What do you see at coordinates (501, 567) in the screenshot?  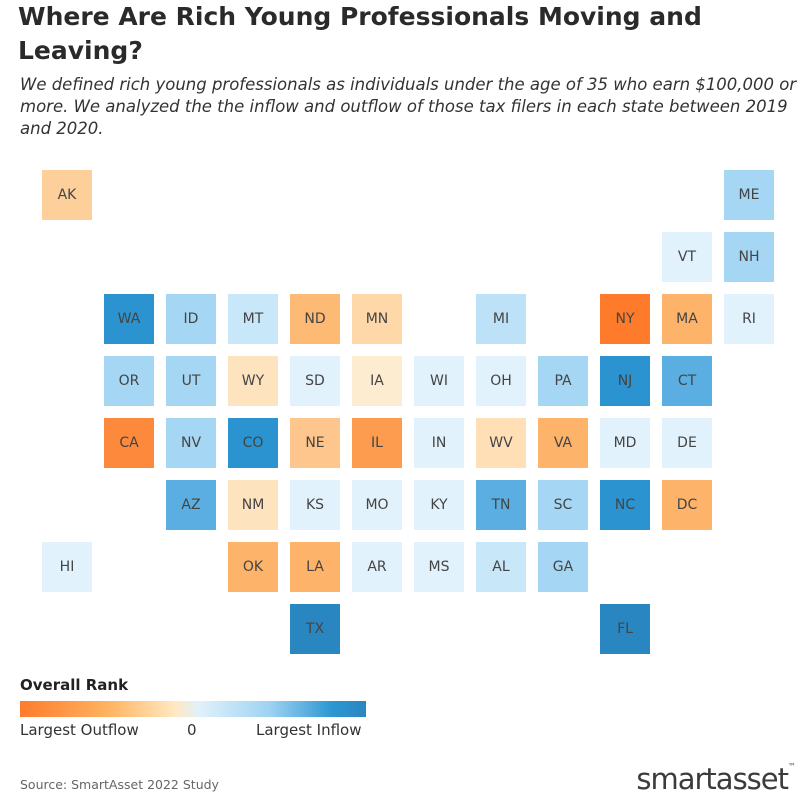 I see `state-tile-al: AL` at bounding box center [501, 567].